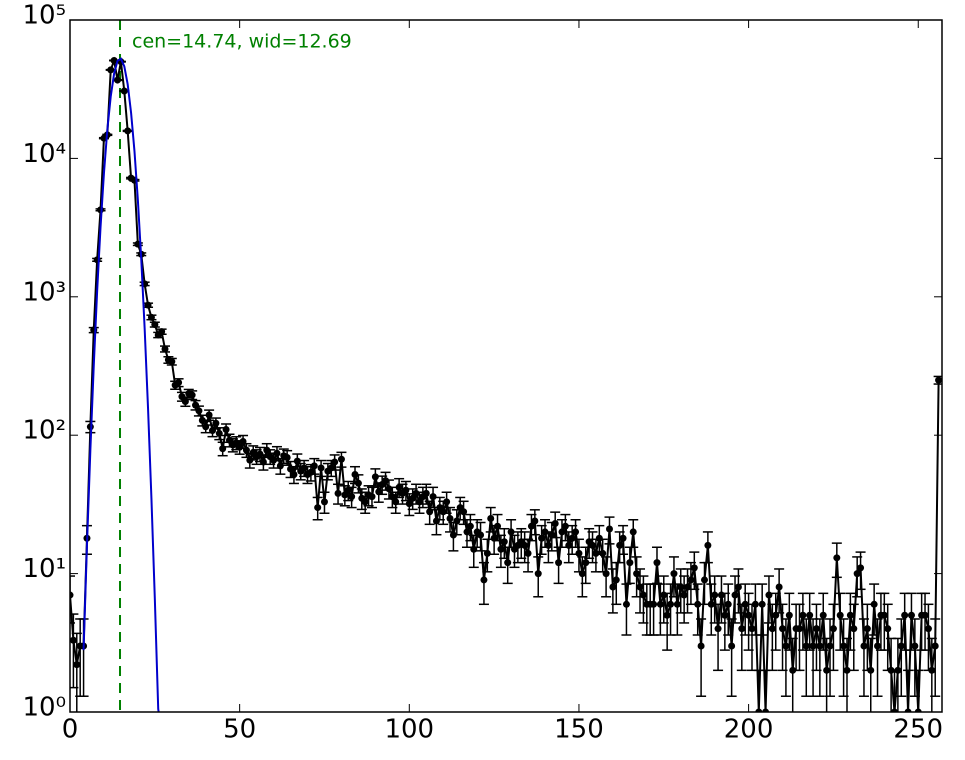 This screenshot has height=760, width=965. I want to click on y-tick-label: 10², so click(44, 431).